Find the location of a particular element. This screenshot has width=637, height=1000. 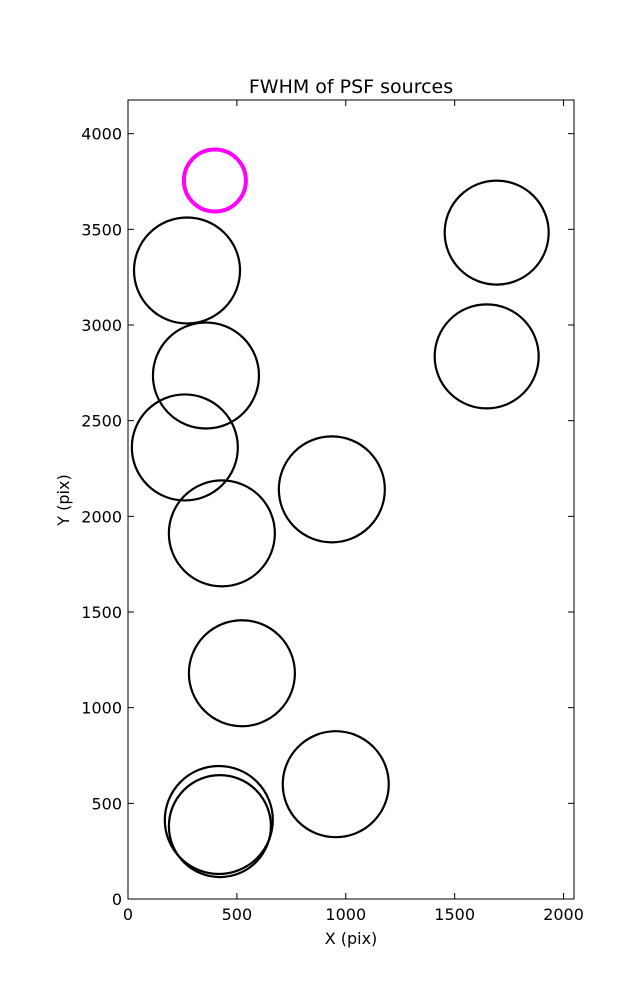

y-tick-label: 2500 is located at coordinates (101, 421).